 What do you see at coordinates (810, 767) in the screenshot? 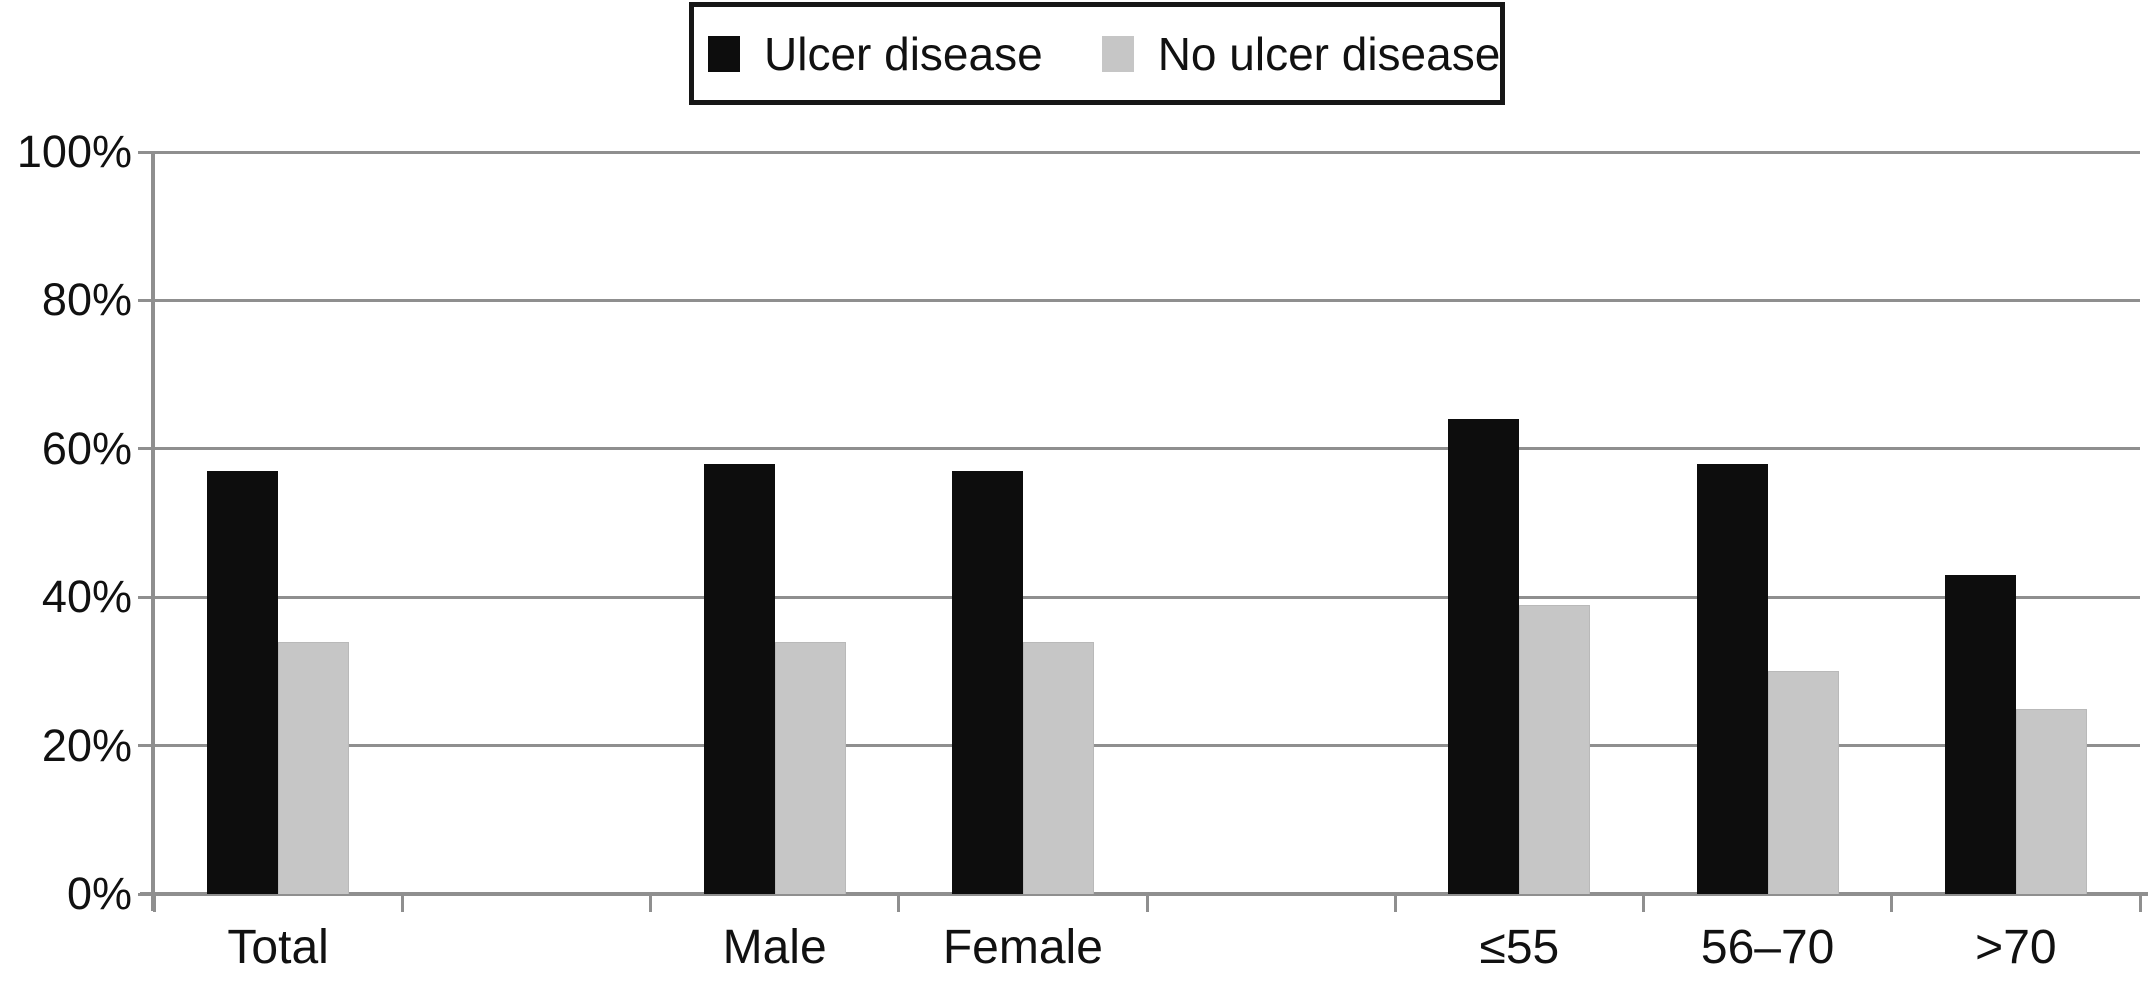
I see `bar-no-ulcer-disease-male` at bounding box center [810, 767].